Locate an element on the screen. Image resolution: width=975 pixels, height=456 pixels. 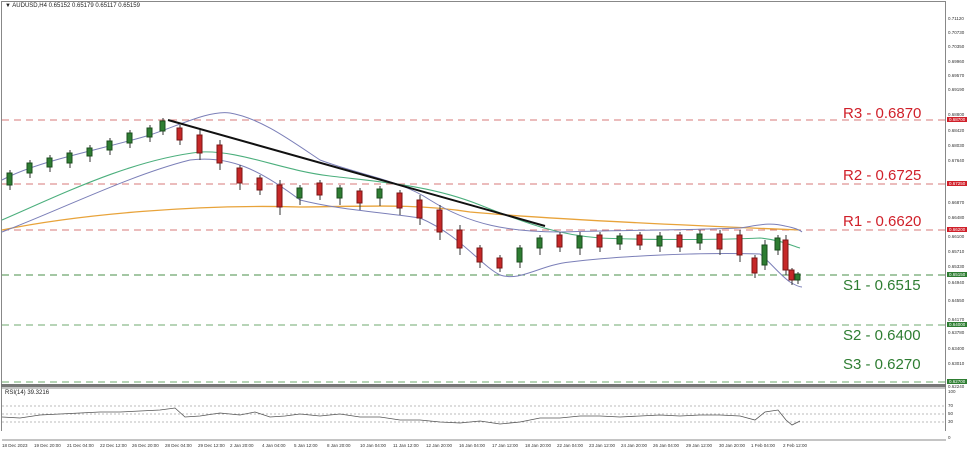
y-tick: 0.67640 is located at coordinates (956, 160).